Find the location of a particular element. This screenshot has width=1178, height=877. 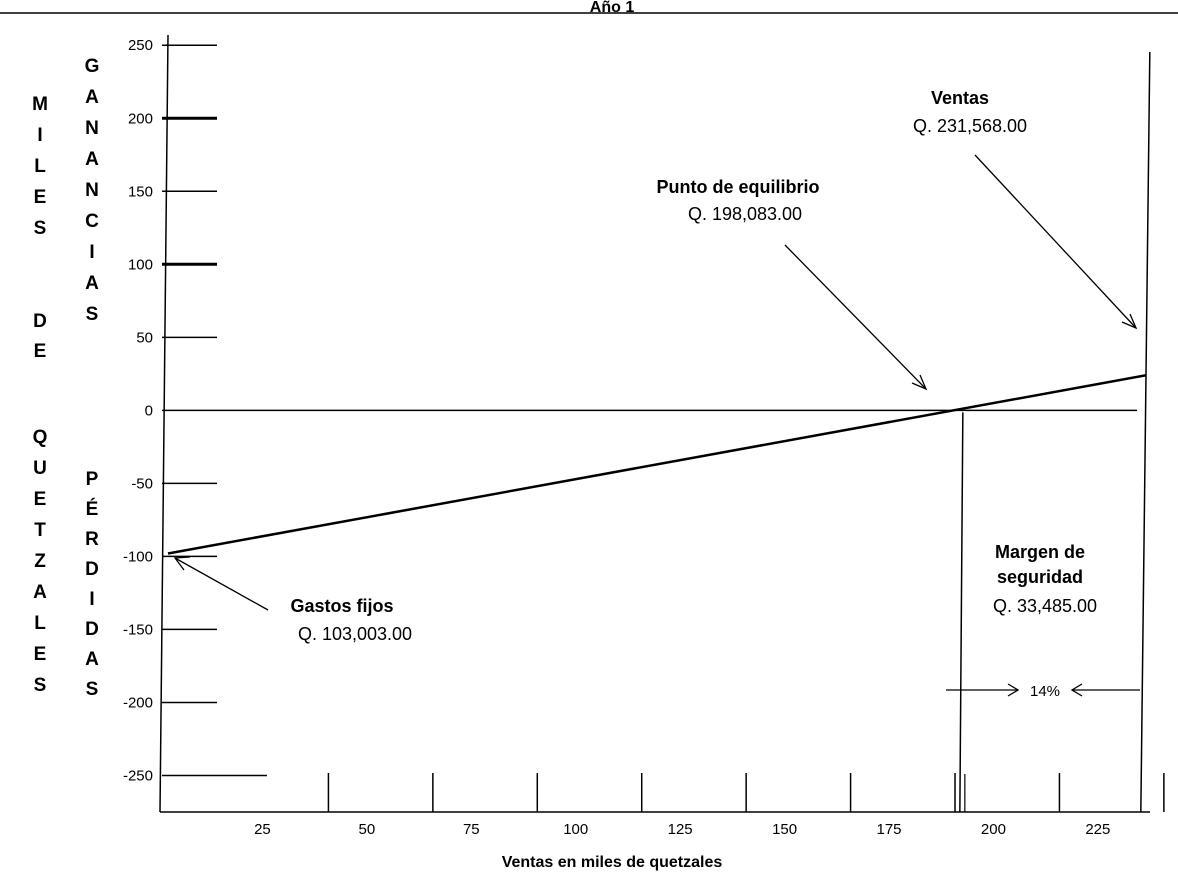

x-axis-title: Ventas en miles de quetzales is located at coordinates (612, 862).